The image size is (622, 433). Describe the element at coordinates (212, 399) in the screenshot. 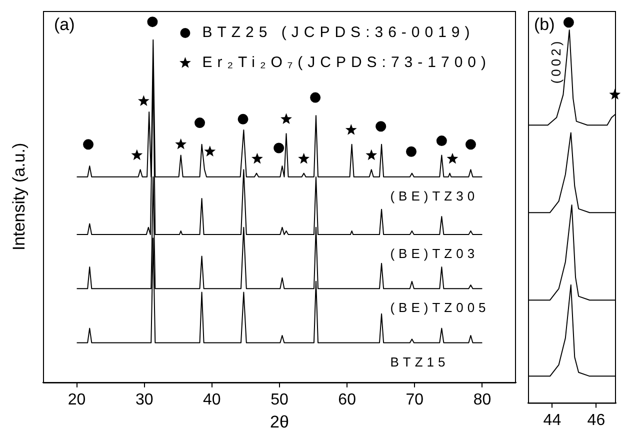

I see `x-tick-label: 40` at that location.